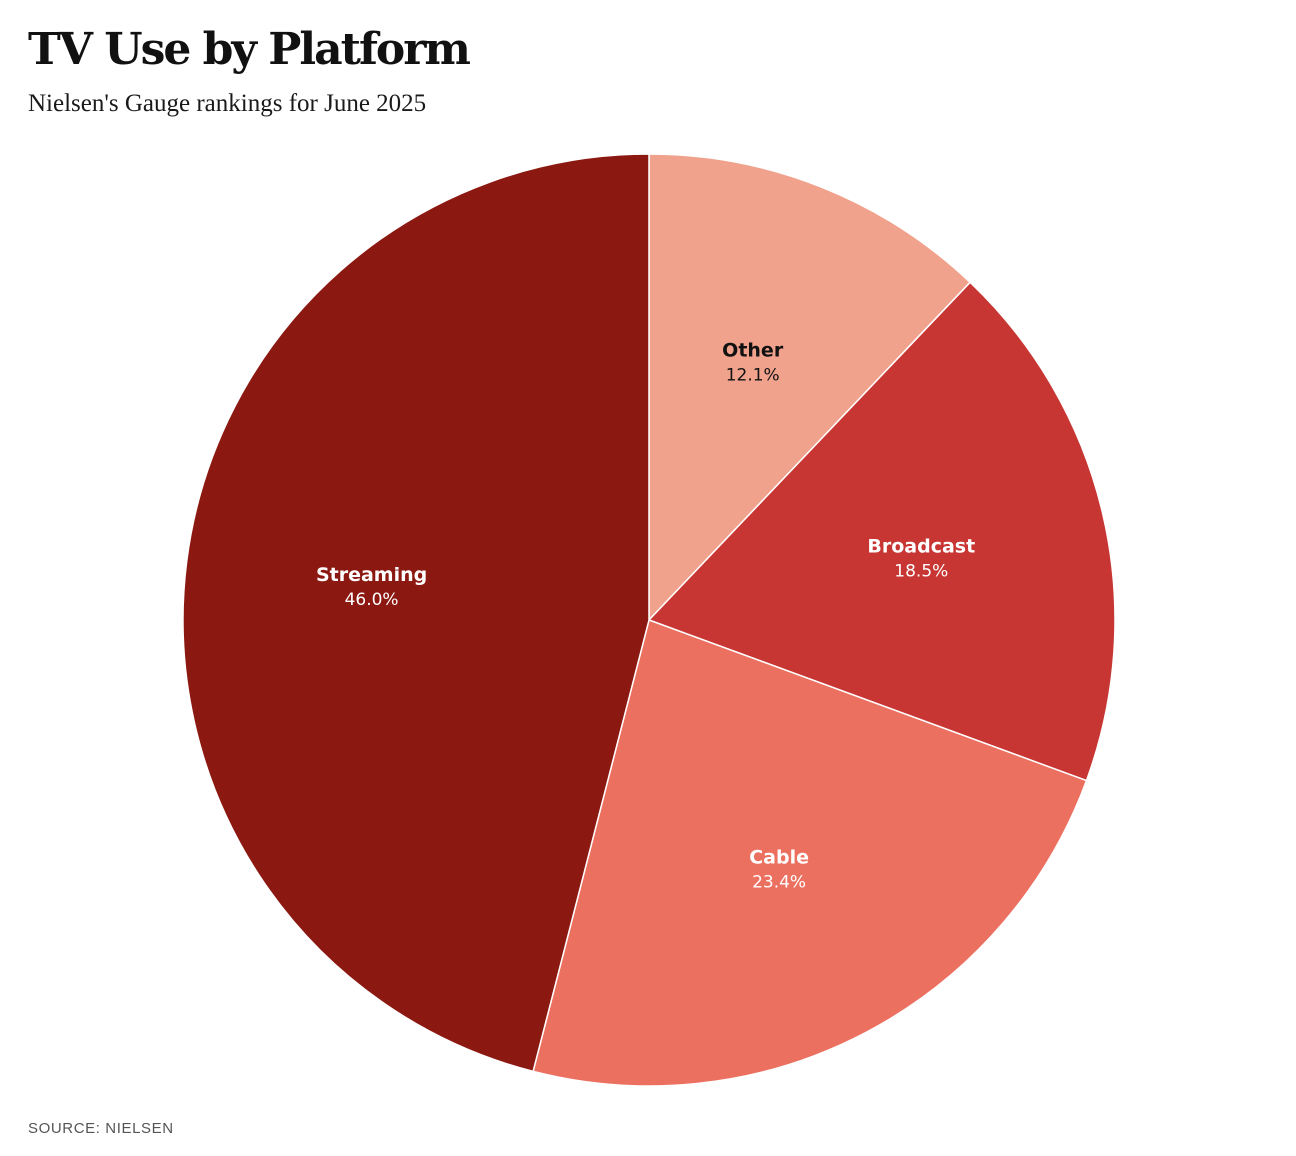 Image resolution: width=1296 pixels, height=1156 pixels. Describe the element at coordinates (227, 103) in the screenshot. I see `chart-subtitle: Nielsen's Gauge rankings for June 2025` at that location.